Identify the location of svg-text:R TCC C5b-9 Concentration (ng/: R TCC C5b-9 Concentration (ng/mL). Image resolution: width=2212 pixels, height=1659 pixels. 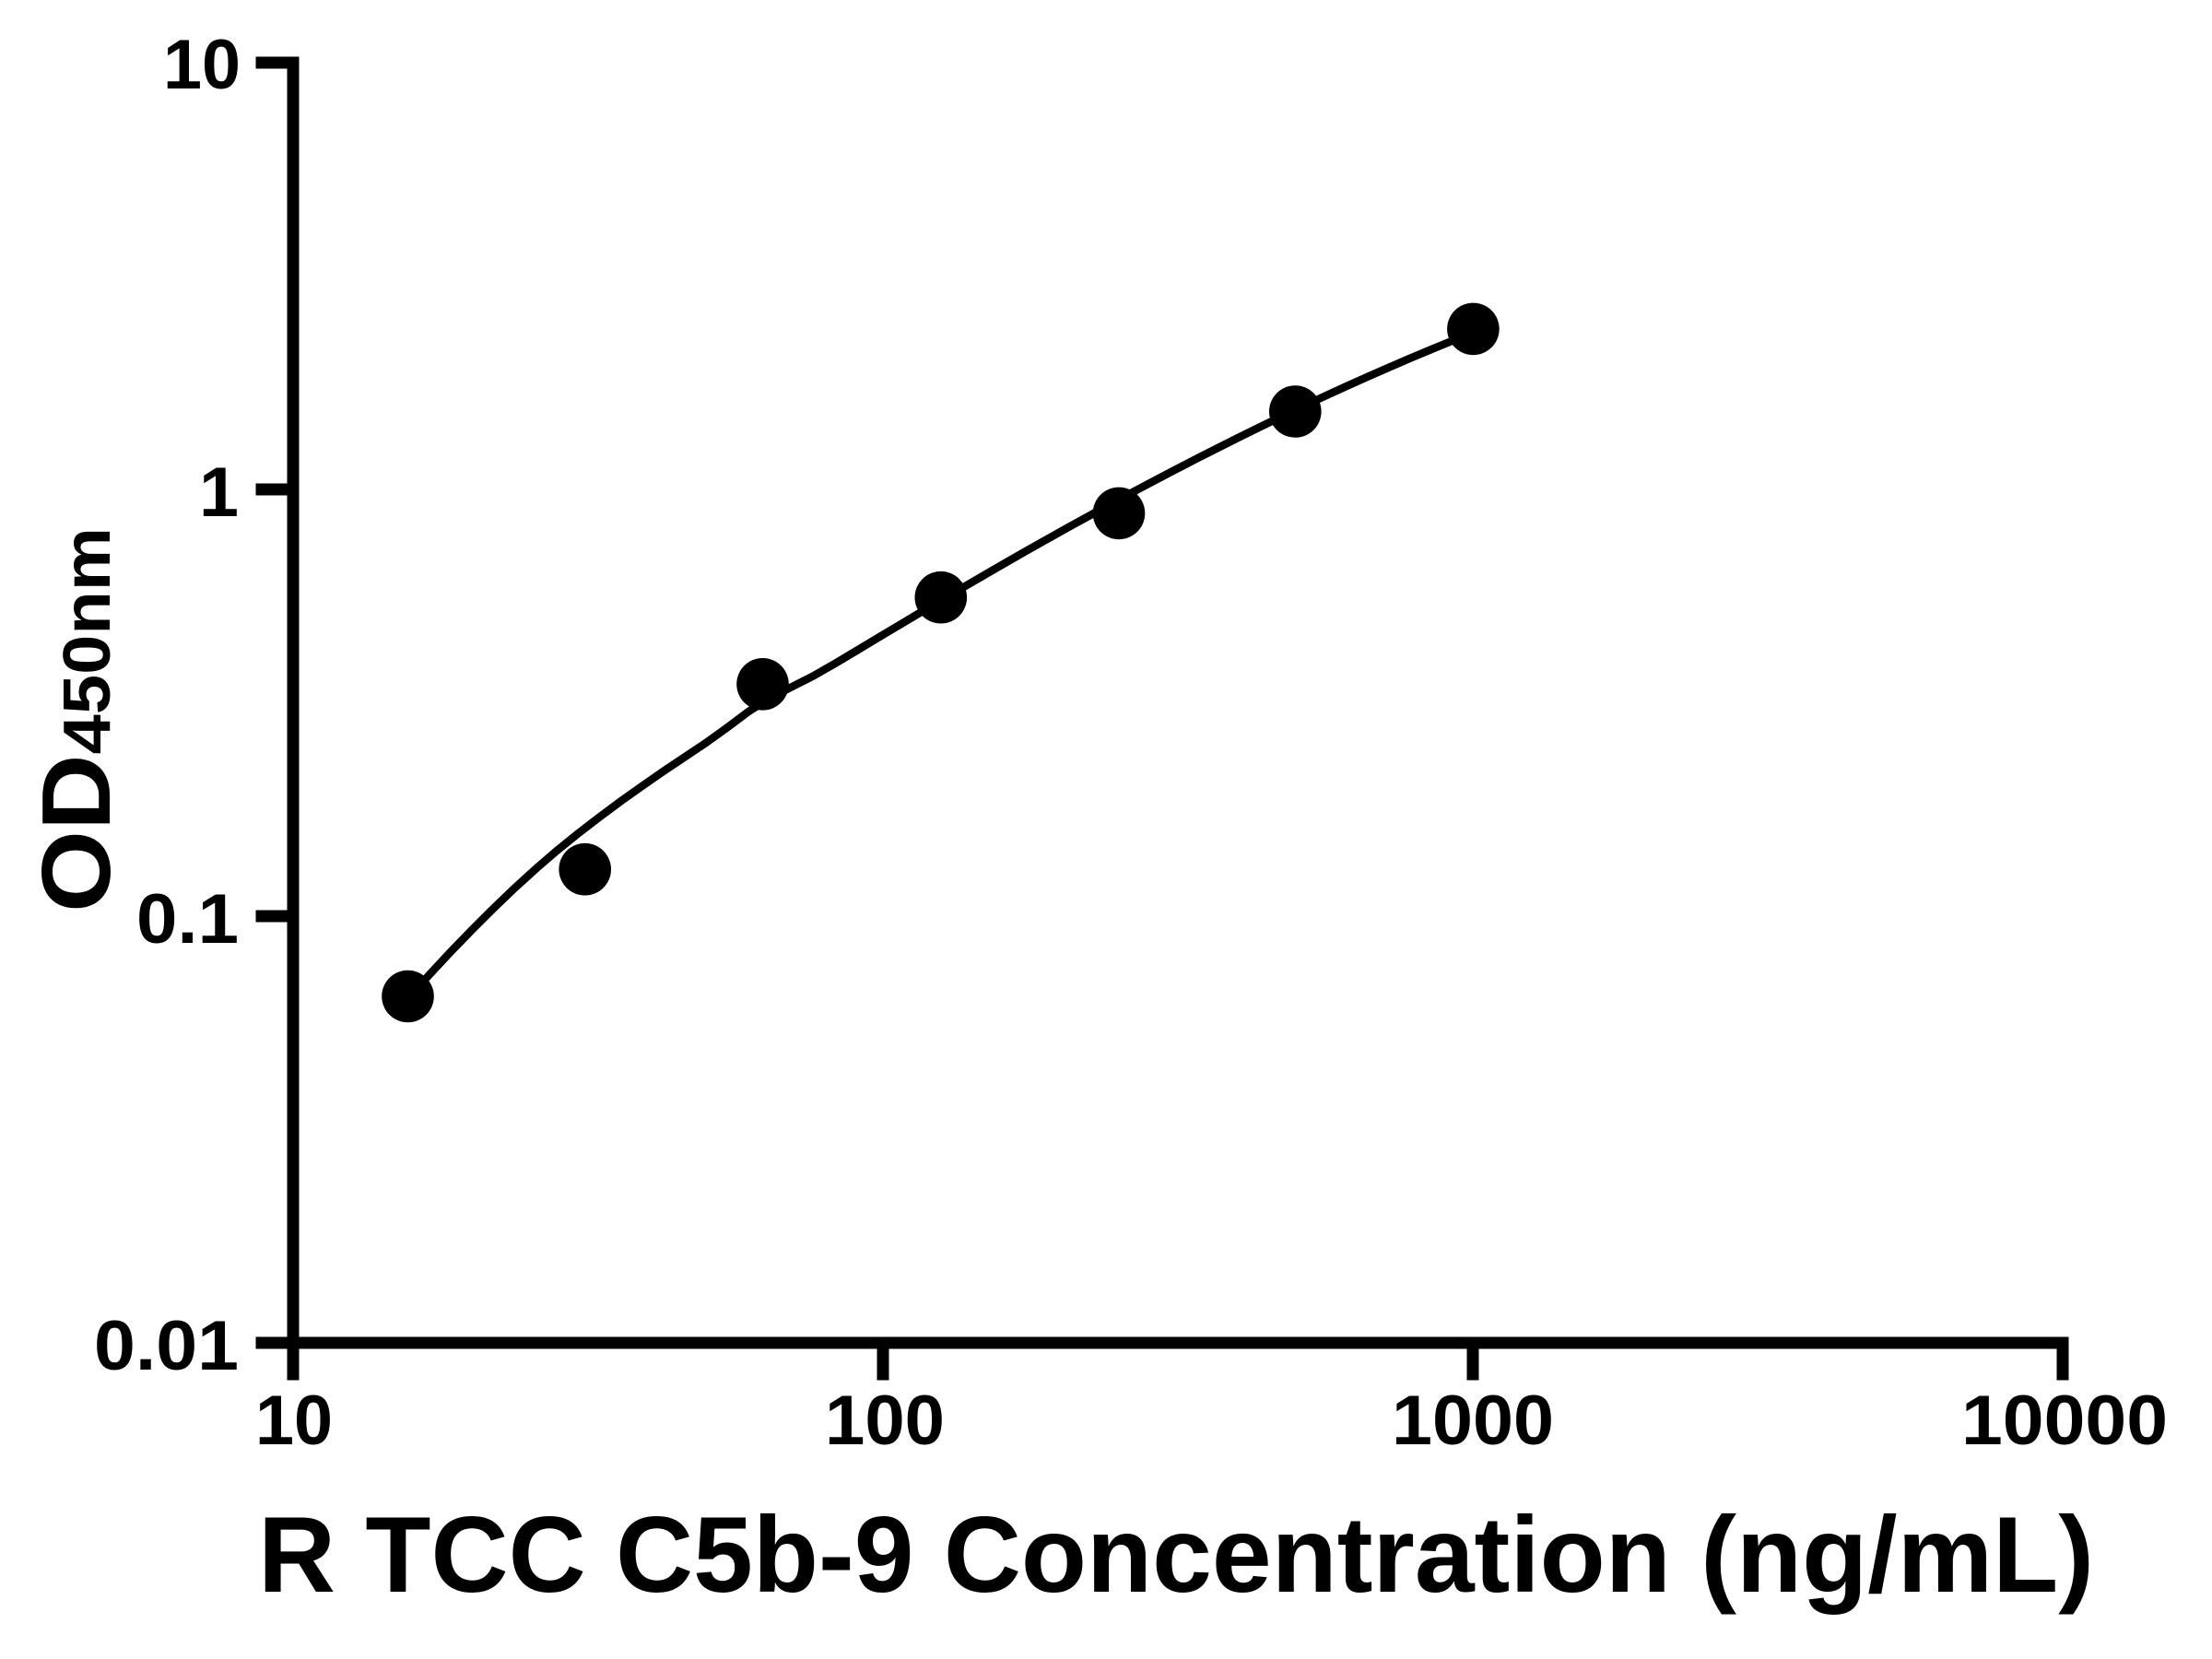
(1176, 1554).